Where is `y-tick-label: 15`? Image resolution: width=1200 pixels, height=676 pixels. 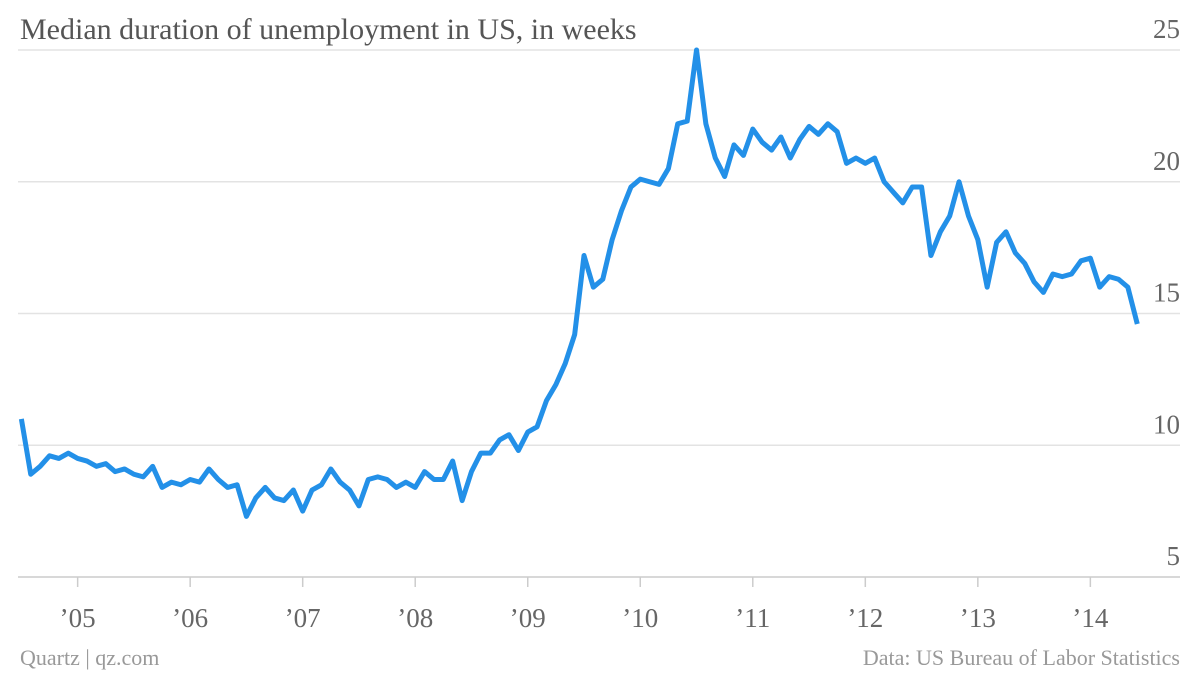 y-tick-label: 15 is located at coordinates (1166, 293).